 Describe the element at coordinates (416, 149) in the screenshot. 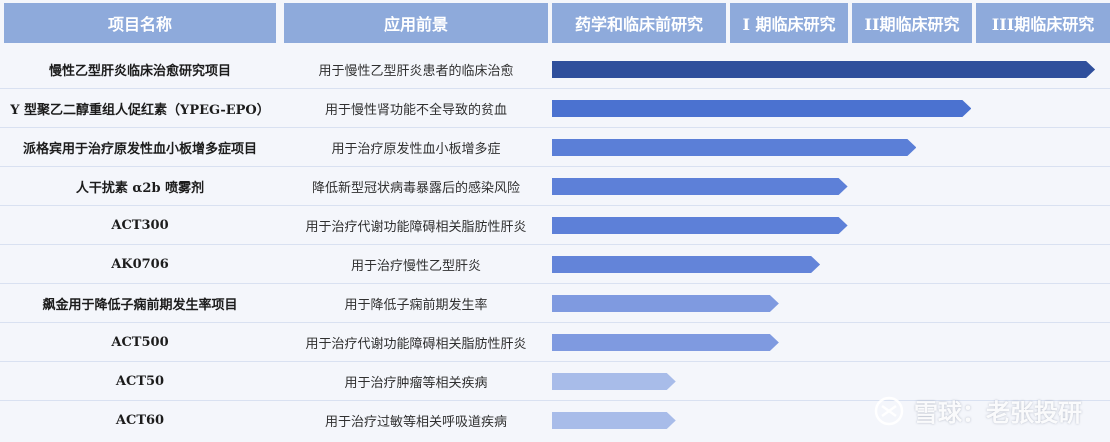

I see `application-text: 用于治疗原发性血小板增多症` at that location.